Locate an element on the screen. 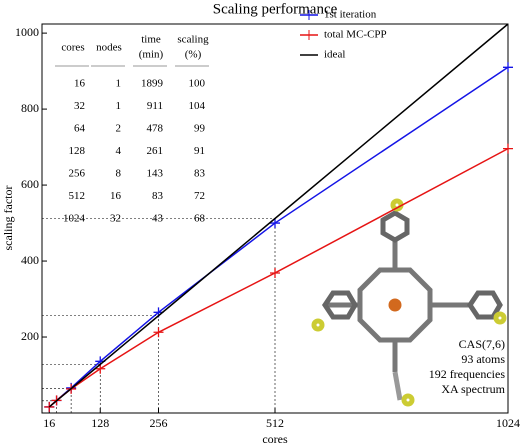 This screenshot has height=448, width=520. table-cell: 2 is located at coordinates (119, 129).